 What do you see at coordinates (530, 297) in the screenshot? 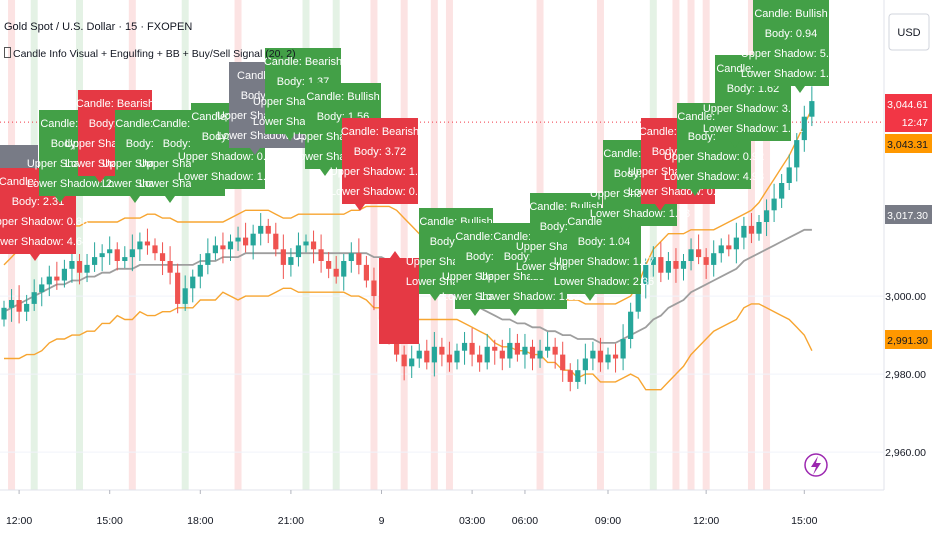
I see `label-line: Lower Shadow: 1.12` at bounding box center [530, 297].